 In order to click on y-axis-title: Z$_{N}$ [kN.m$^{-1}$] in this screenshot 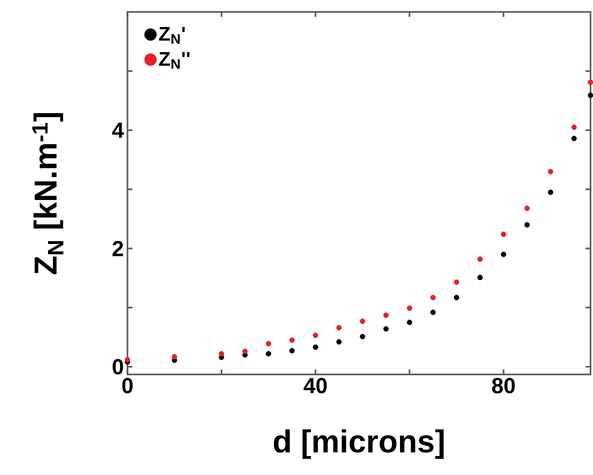, I will do `click(48, 193)`.